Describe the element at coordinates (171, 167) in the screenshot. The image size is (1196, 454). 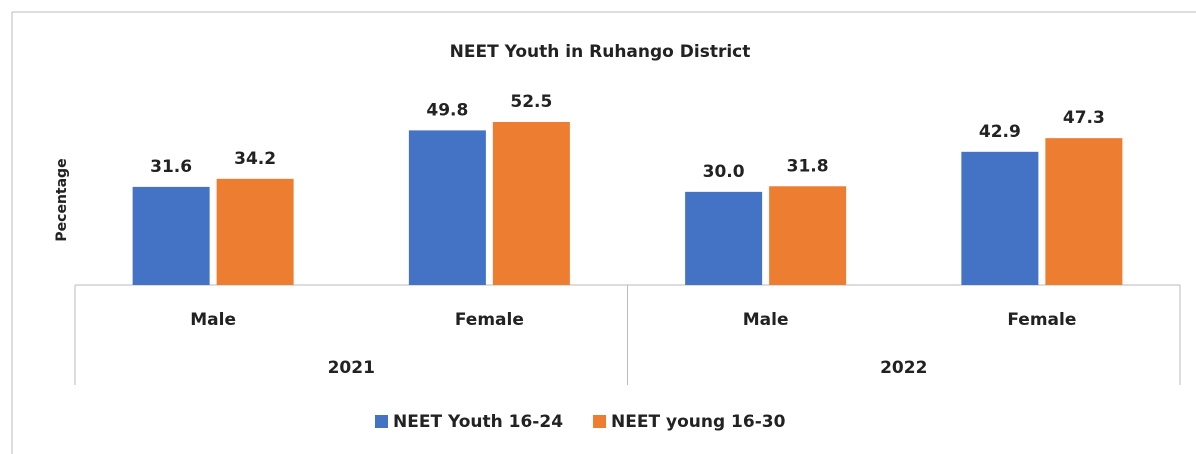
I see `data-label: 31.6` at that location.